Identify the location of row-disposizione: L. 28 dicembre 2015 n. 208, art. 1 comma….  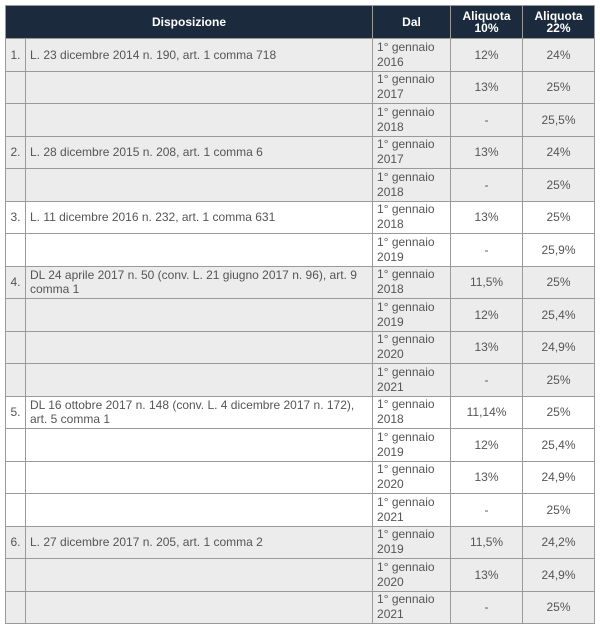
(199, 152).